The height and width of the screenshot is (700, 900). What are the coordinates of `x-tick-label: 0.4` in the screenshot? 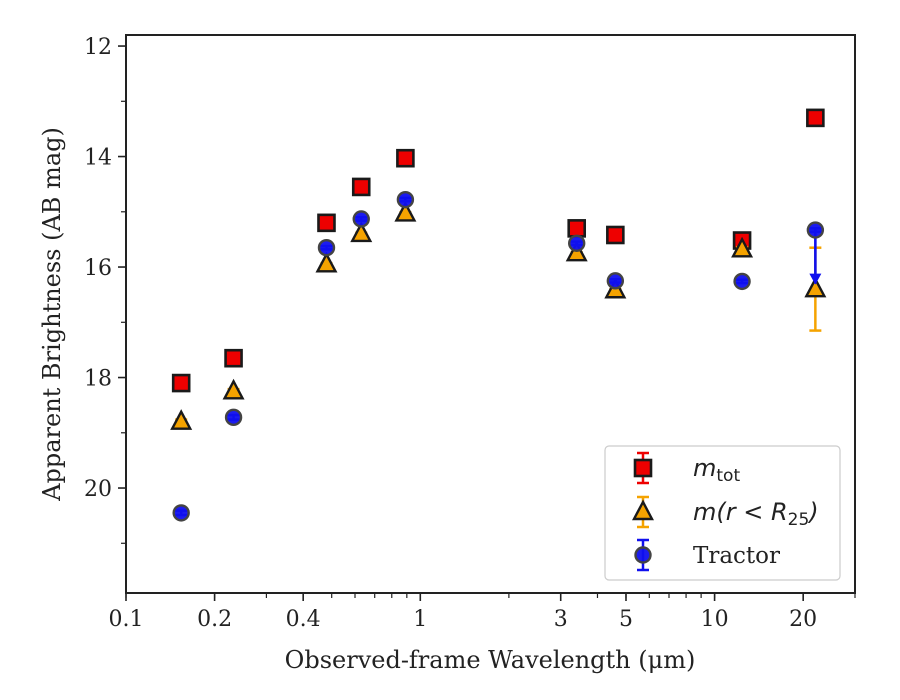 It's located at (303, 619).